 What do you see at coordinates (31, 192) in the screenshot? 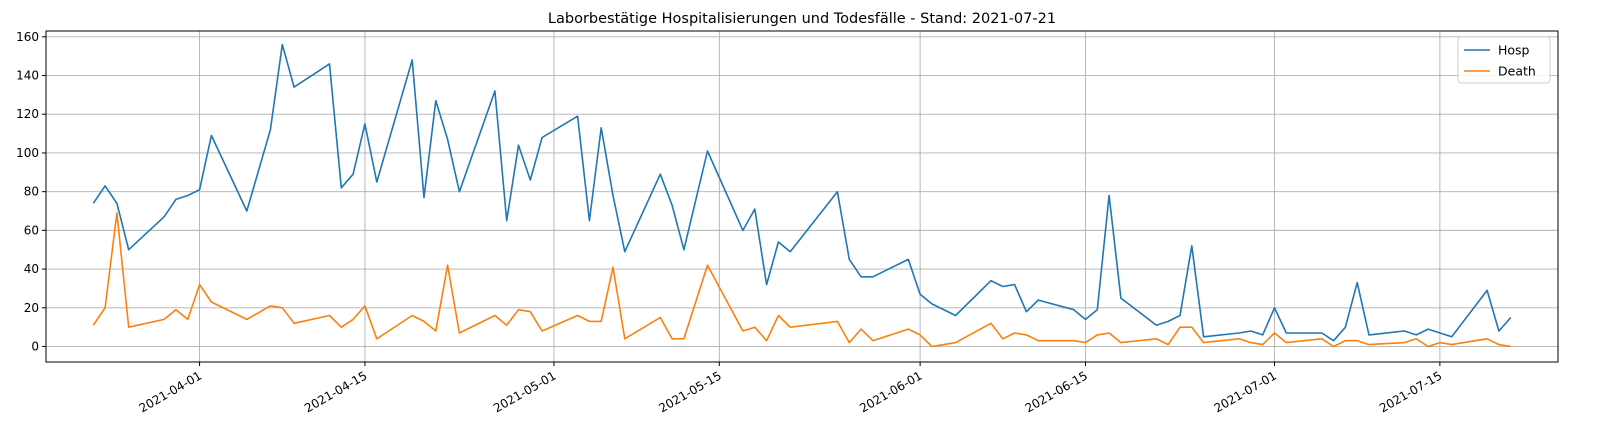
I see `y-tick-label: 80` at bounding box center [31, 192].